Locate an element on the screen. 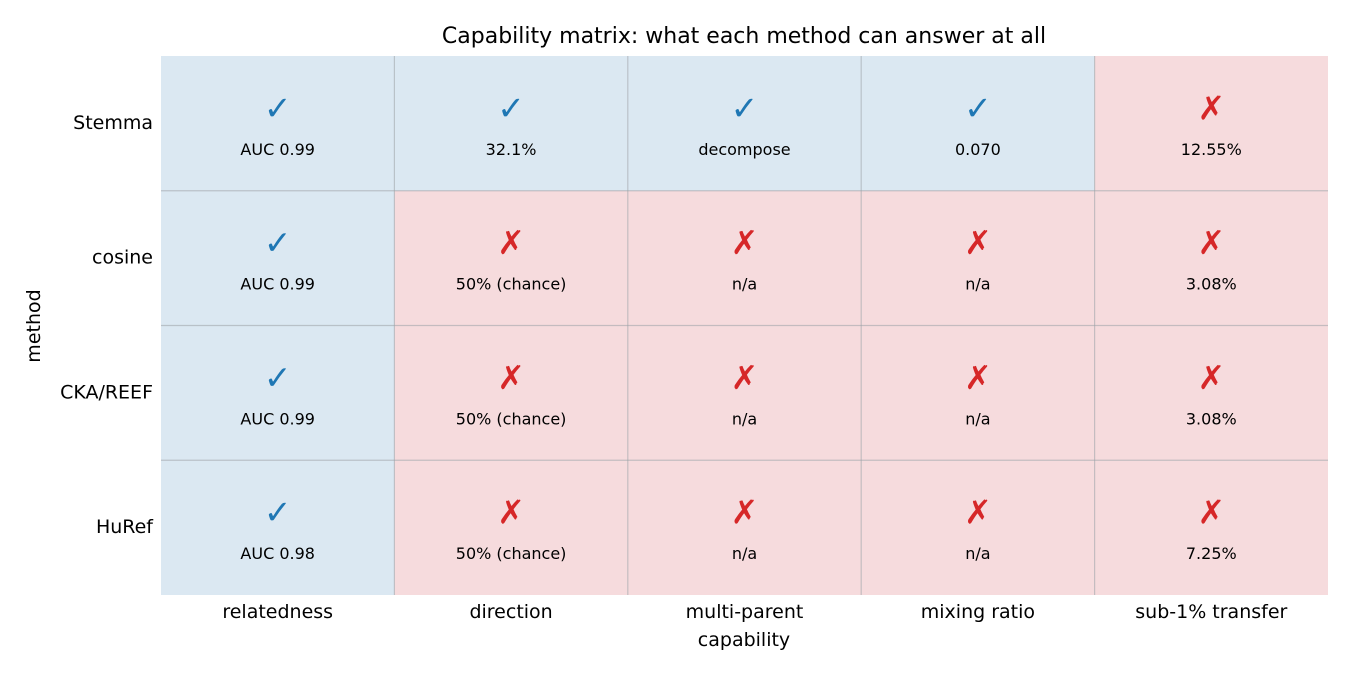  cell-value-label: decompose is located at coordinates (744, 149).